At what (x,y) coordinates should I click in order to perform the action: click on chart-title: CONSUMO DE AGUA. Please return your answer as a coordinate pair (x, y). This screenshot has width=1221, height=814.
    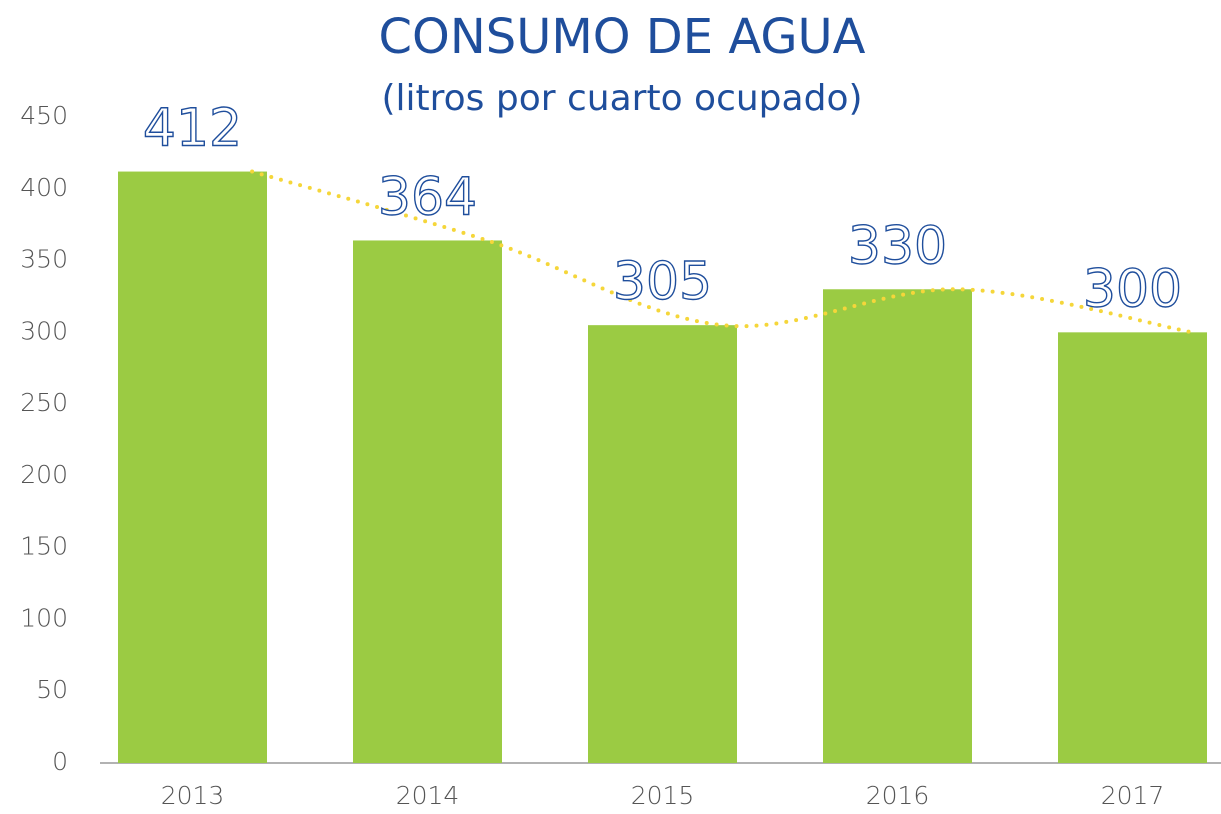
    Looking at the image, I should click on (622, 37).